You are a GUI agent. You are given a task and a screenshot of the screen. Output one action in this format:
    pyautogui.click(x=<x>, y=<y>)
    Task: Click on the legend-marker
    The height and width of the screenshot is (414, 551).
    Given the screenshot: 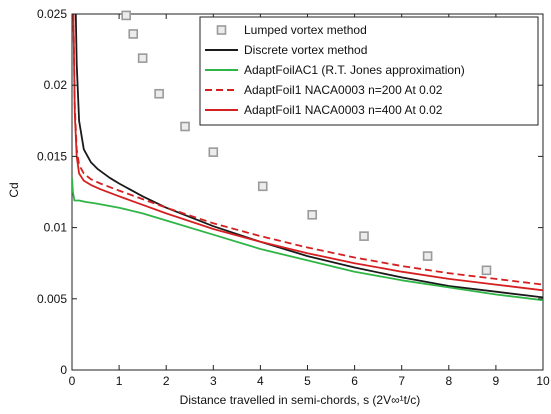 What is the action you would take?
    pyautogui.click(x=221, y=30)
    